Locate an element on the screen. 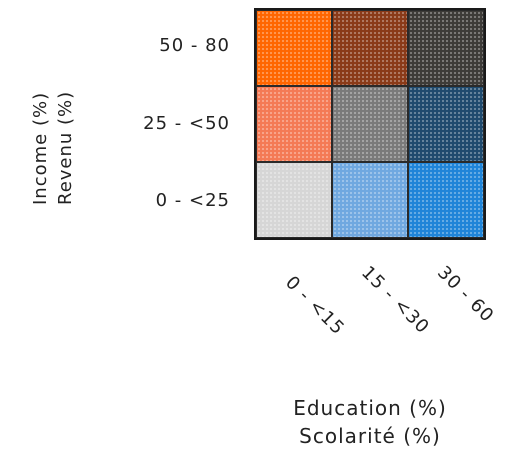  legend-cell-mid-income-mid-education is located at coordinates (370, 124).